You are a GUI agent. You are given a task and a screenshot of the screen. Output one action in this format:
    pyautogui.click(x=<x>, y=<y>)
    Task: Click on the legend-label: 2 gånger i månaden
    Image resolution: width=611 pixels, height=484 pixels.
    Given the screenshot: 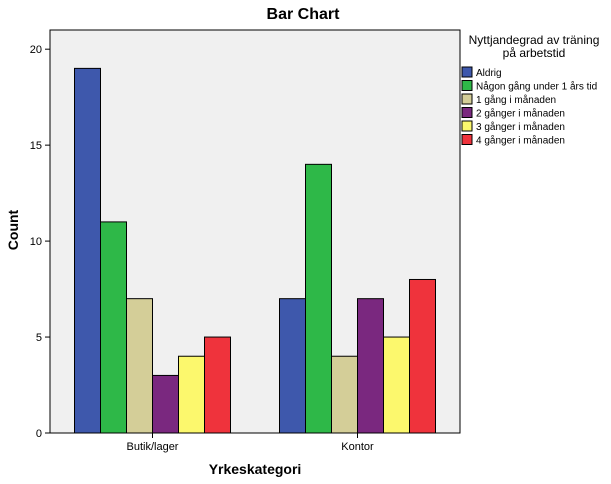 What is the action you would take?
    pyautogui.click(x=520, y=114)
    